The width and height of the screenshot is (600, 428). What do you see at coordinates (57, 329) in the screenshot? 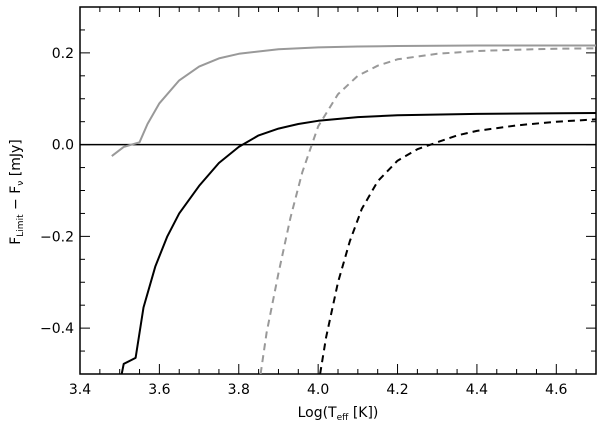
I see `y-tick-label: −0.4` at bounding box center [57, 329].